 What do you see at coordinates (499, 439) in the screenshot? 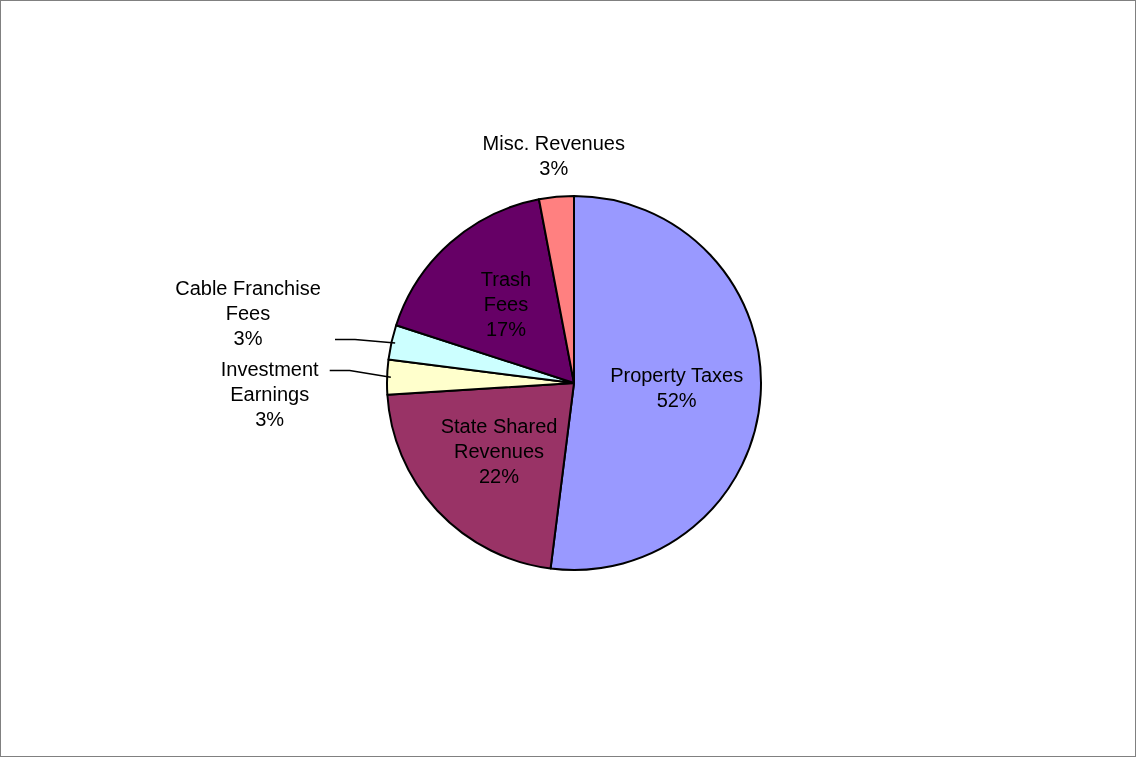
I see `slice-label: State Shared Revenues` at bounding box center [499, 439].